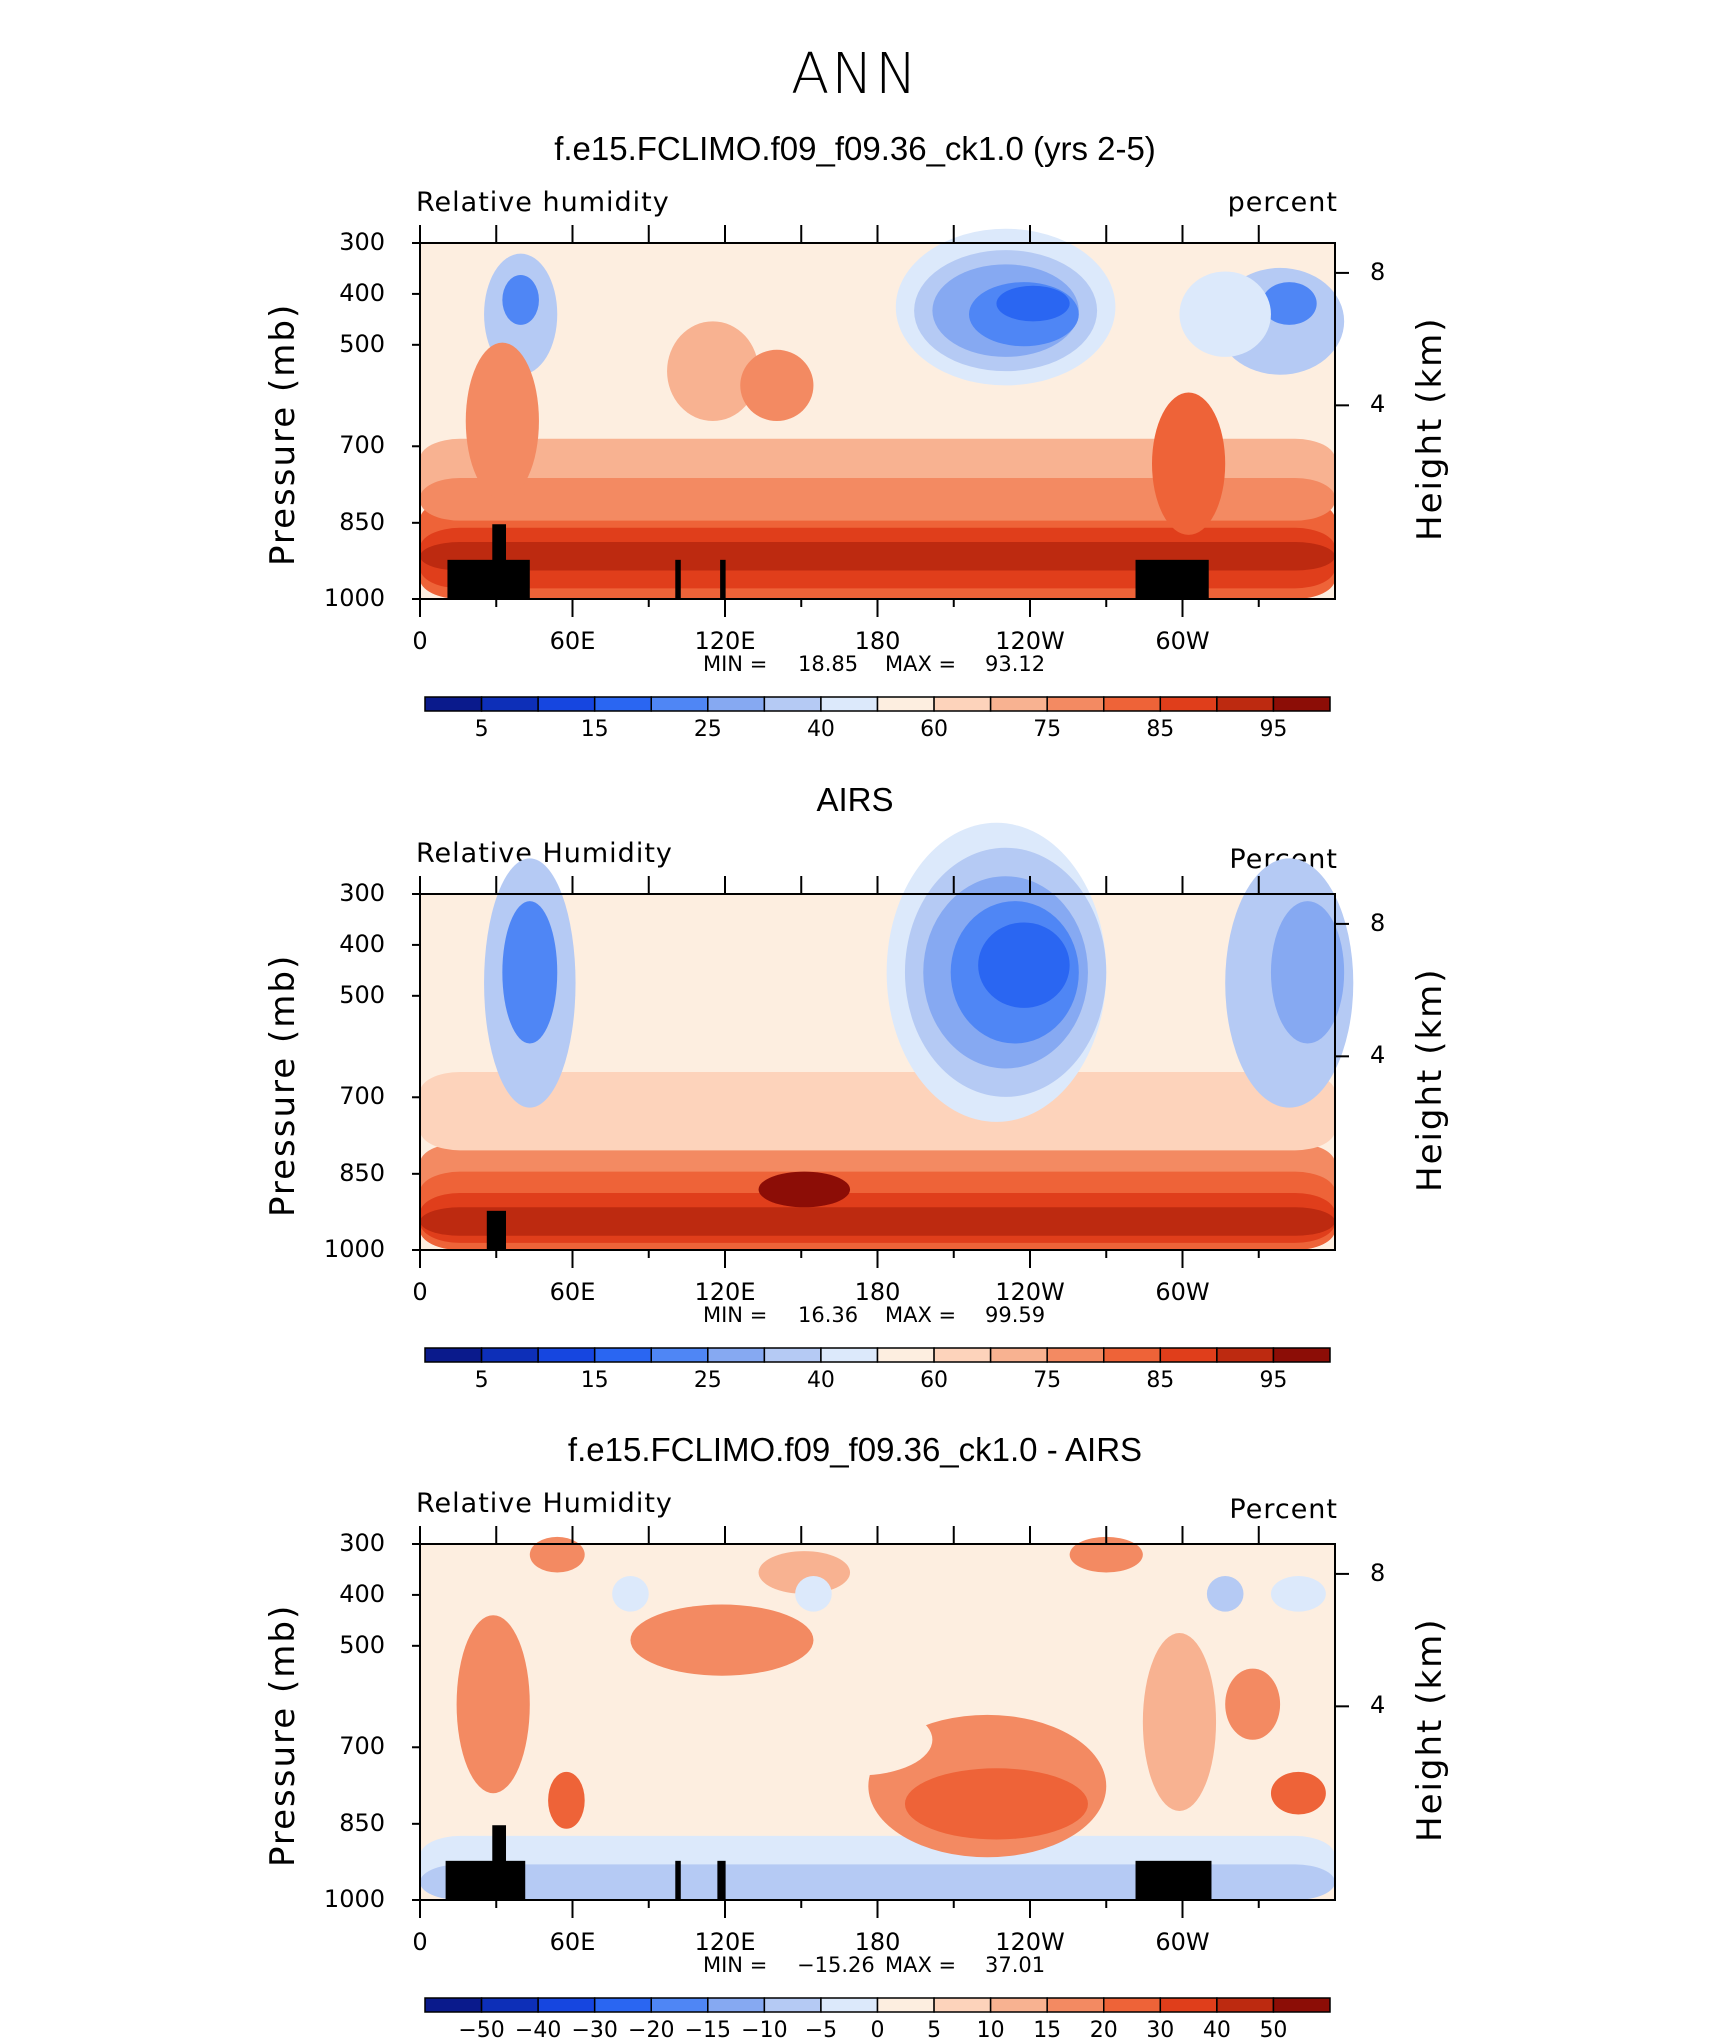  What do you see at coordinates (934, 1380) in the screenshot?
I see `colorbar-label: 60` at bounding box center [934, 1380].